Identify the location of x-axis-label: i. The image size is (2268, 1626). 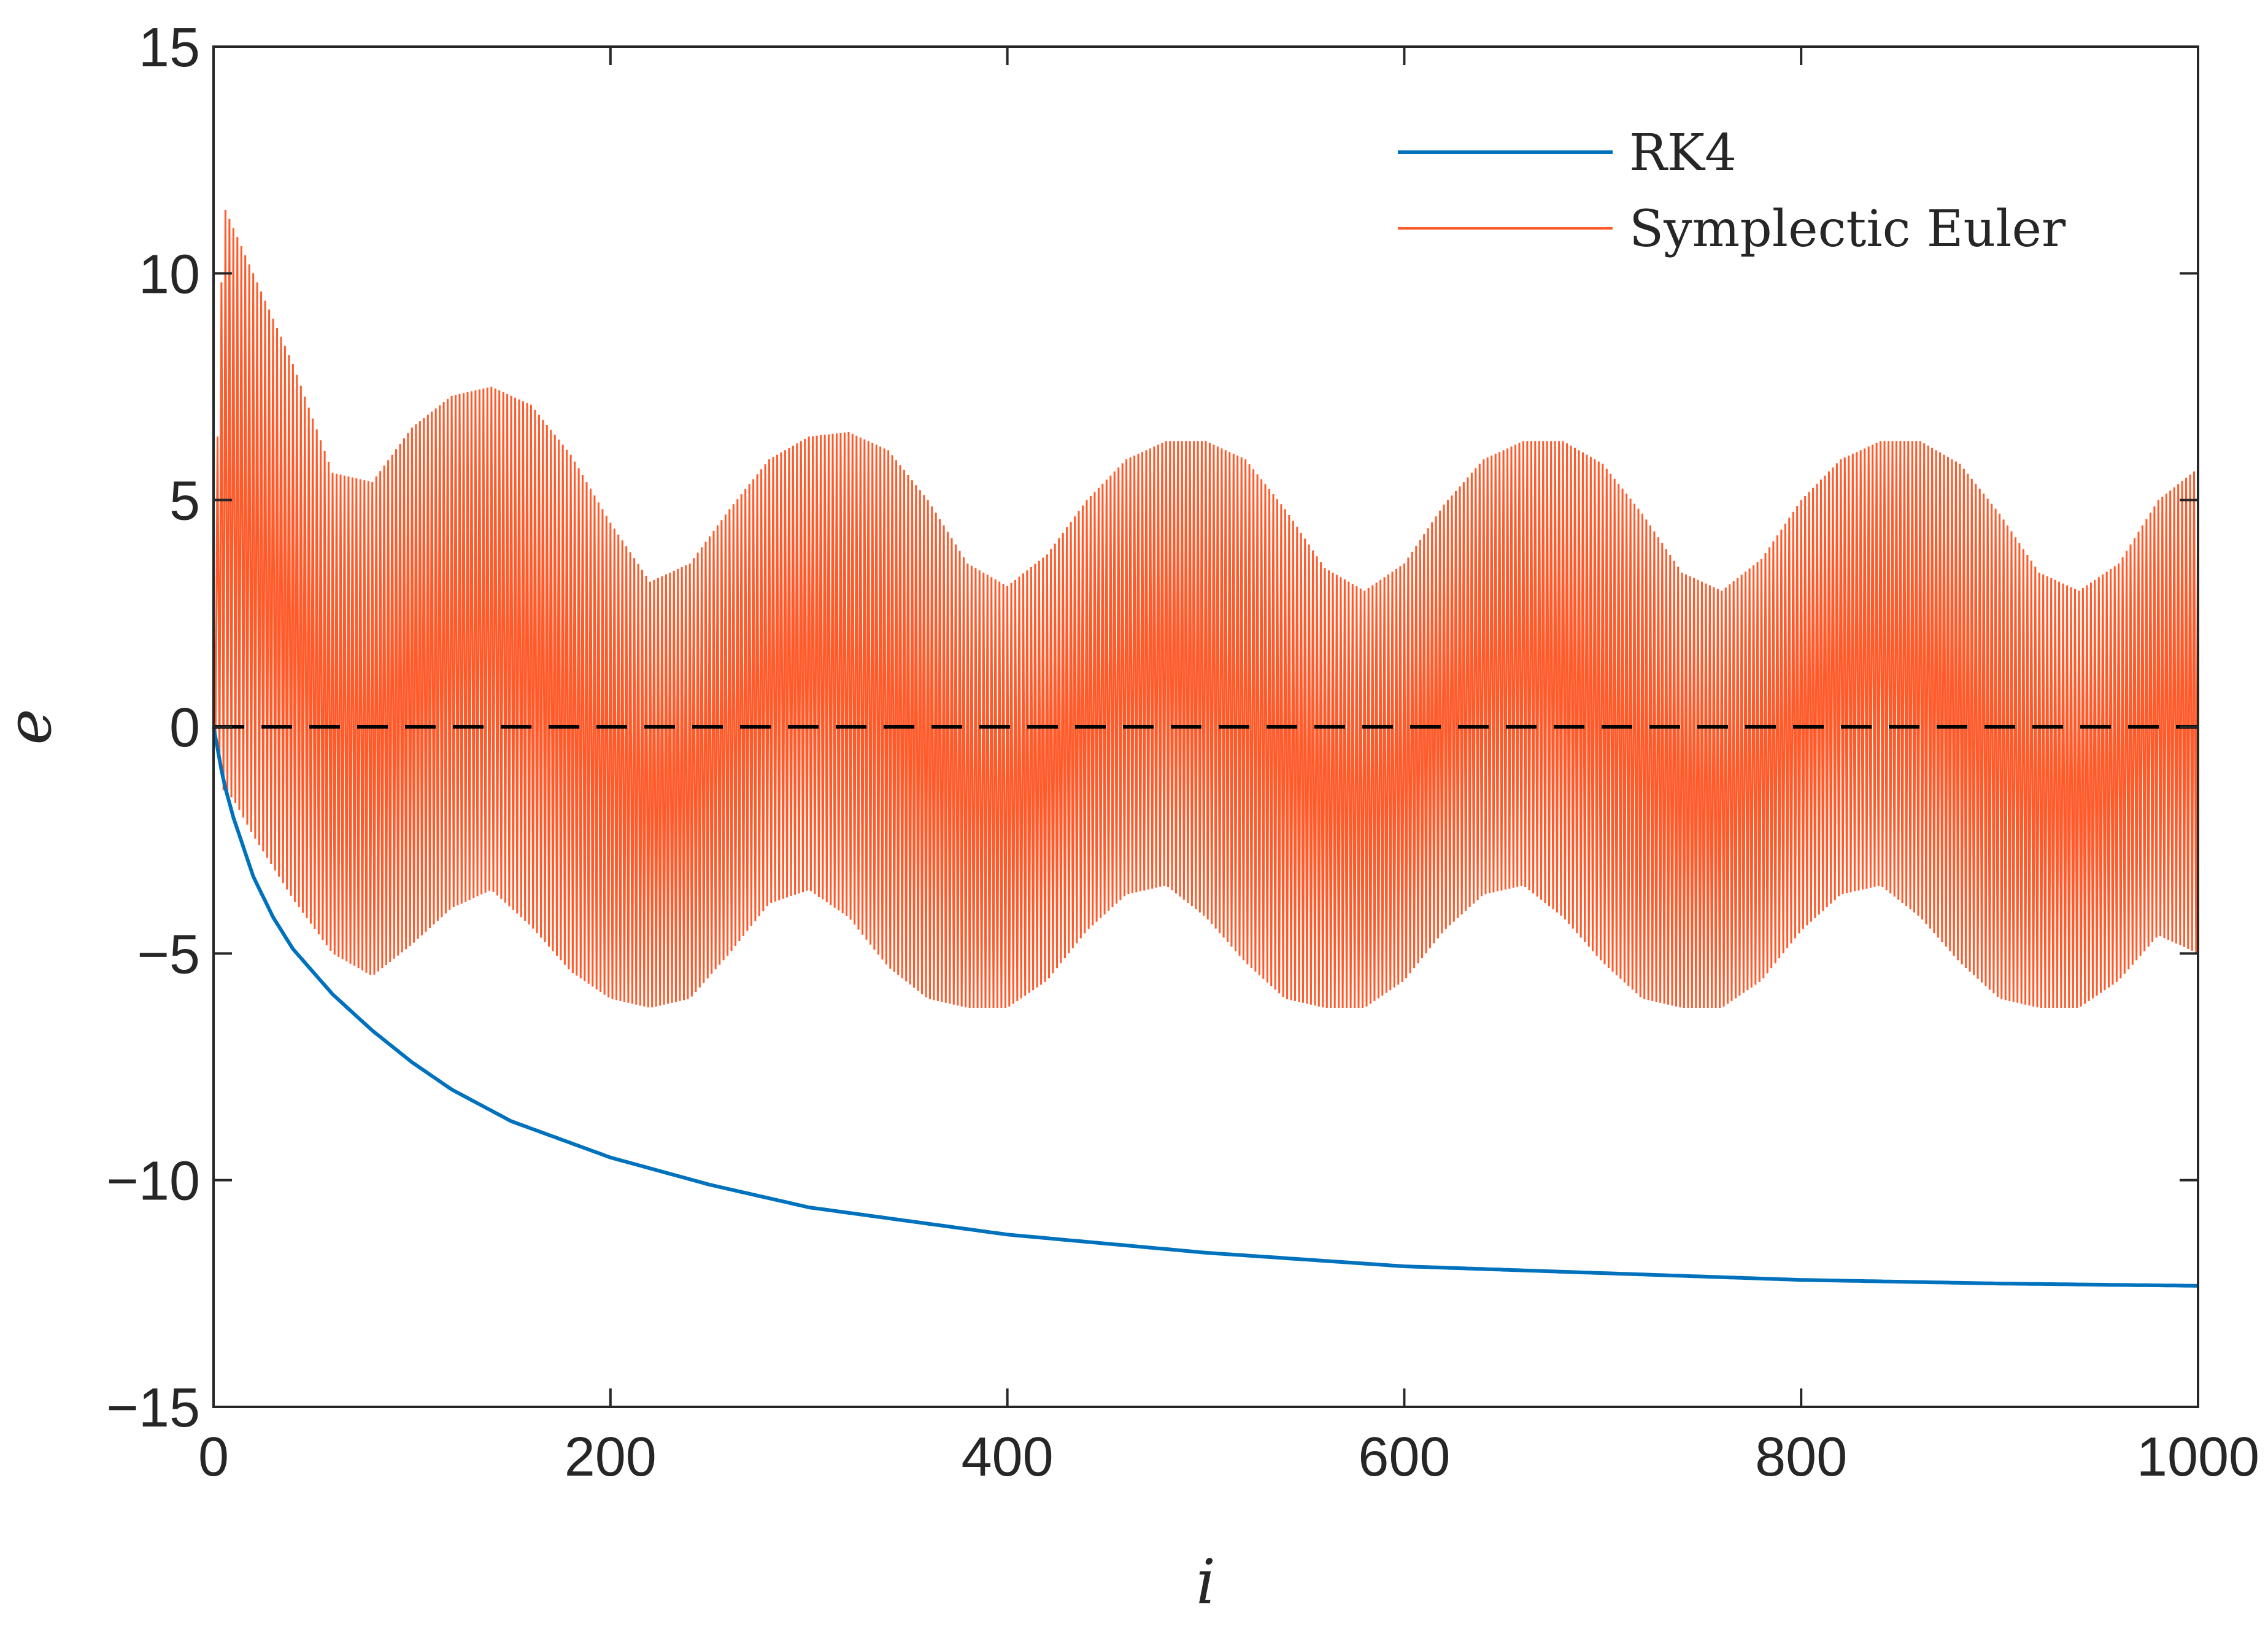
(1206, 1582).